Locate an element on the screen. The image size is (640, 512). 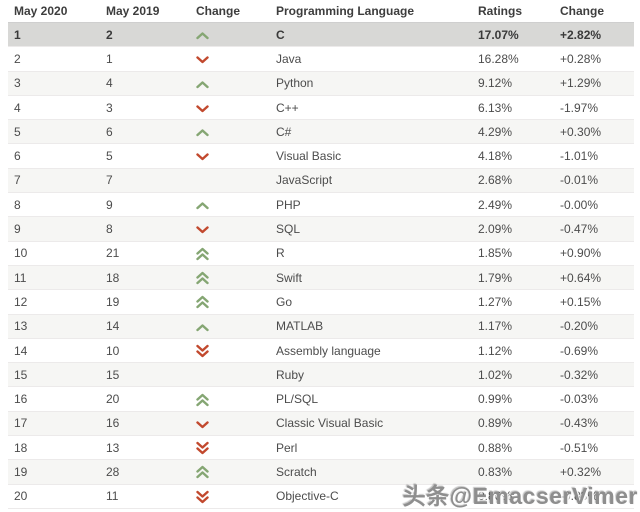
change-pct-cell: -1.01% is located at coordinates (594, 156).